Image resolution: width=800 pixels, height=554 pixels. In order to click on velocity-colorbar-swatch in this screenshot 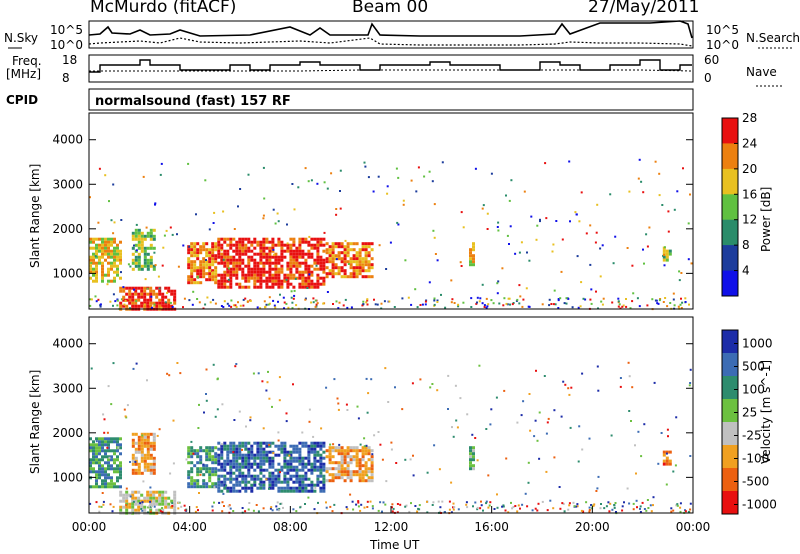, I will do `click(730, 480)`.